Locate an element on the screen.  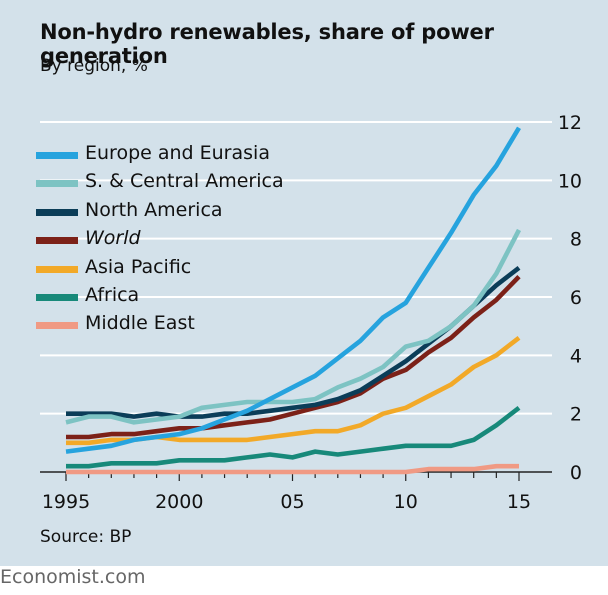
y-tick-label: 0 is located at coordinates (576, 473).